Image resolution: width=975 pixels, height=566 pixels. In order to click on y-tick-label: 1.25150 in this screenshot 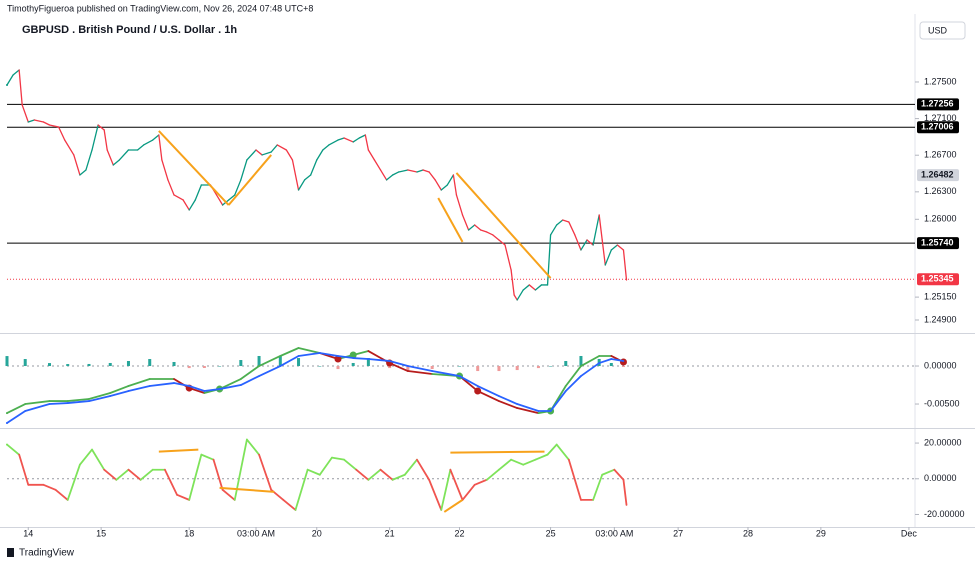, I will do `click(940, 296)`.